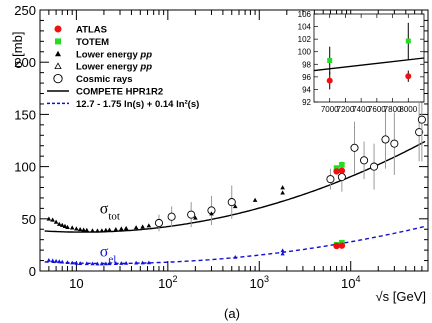  What do you see at coordinates (25, 114) in the screenshot?
I see `y-tick-label: 150` at bounding box center [25, 114].